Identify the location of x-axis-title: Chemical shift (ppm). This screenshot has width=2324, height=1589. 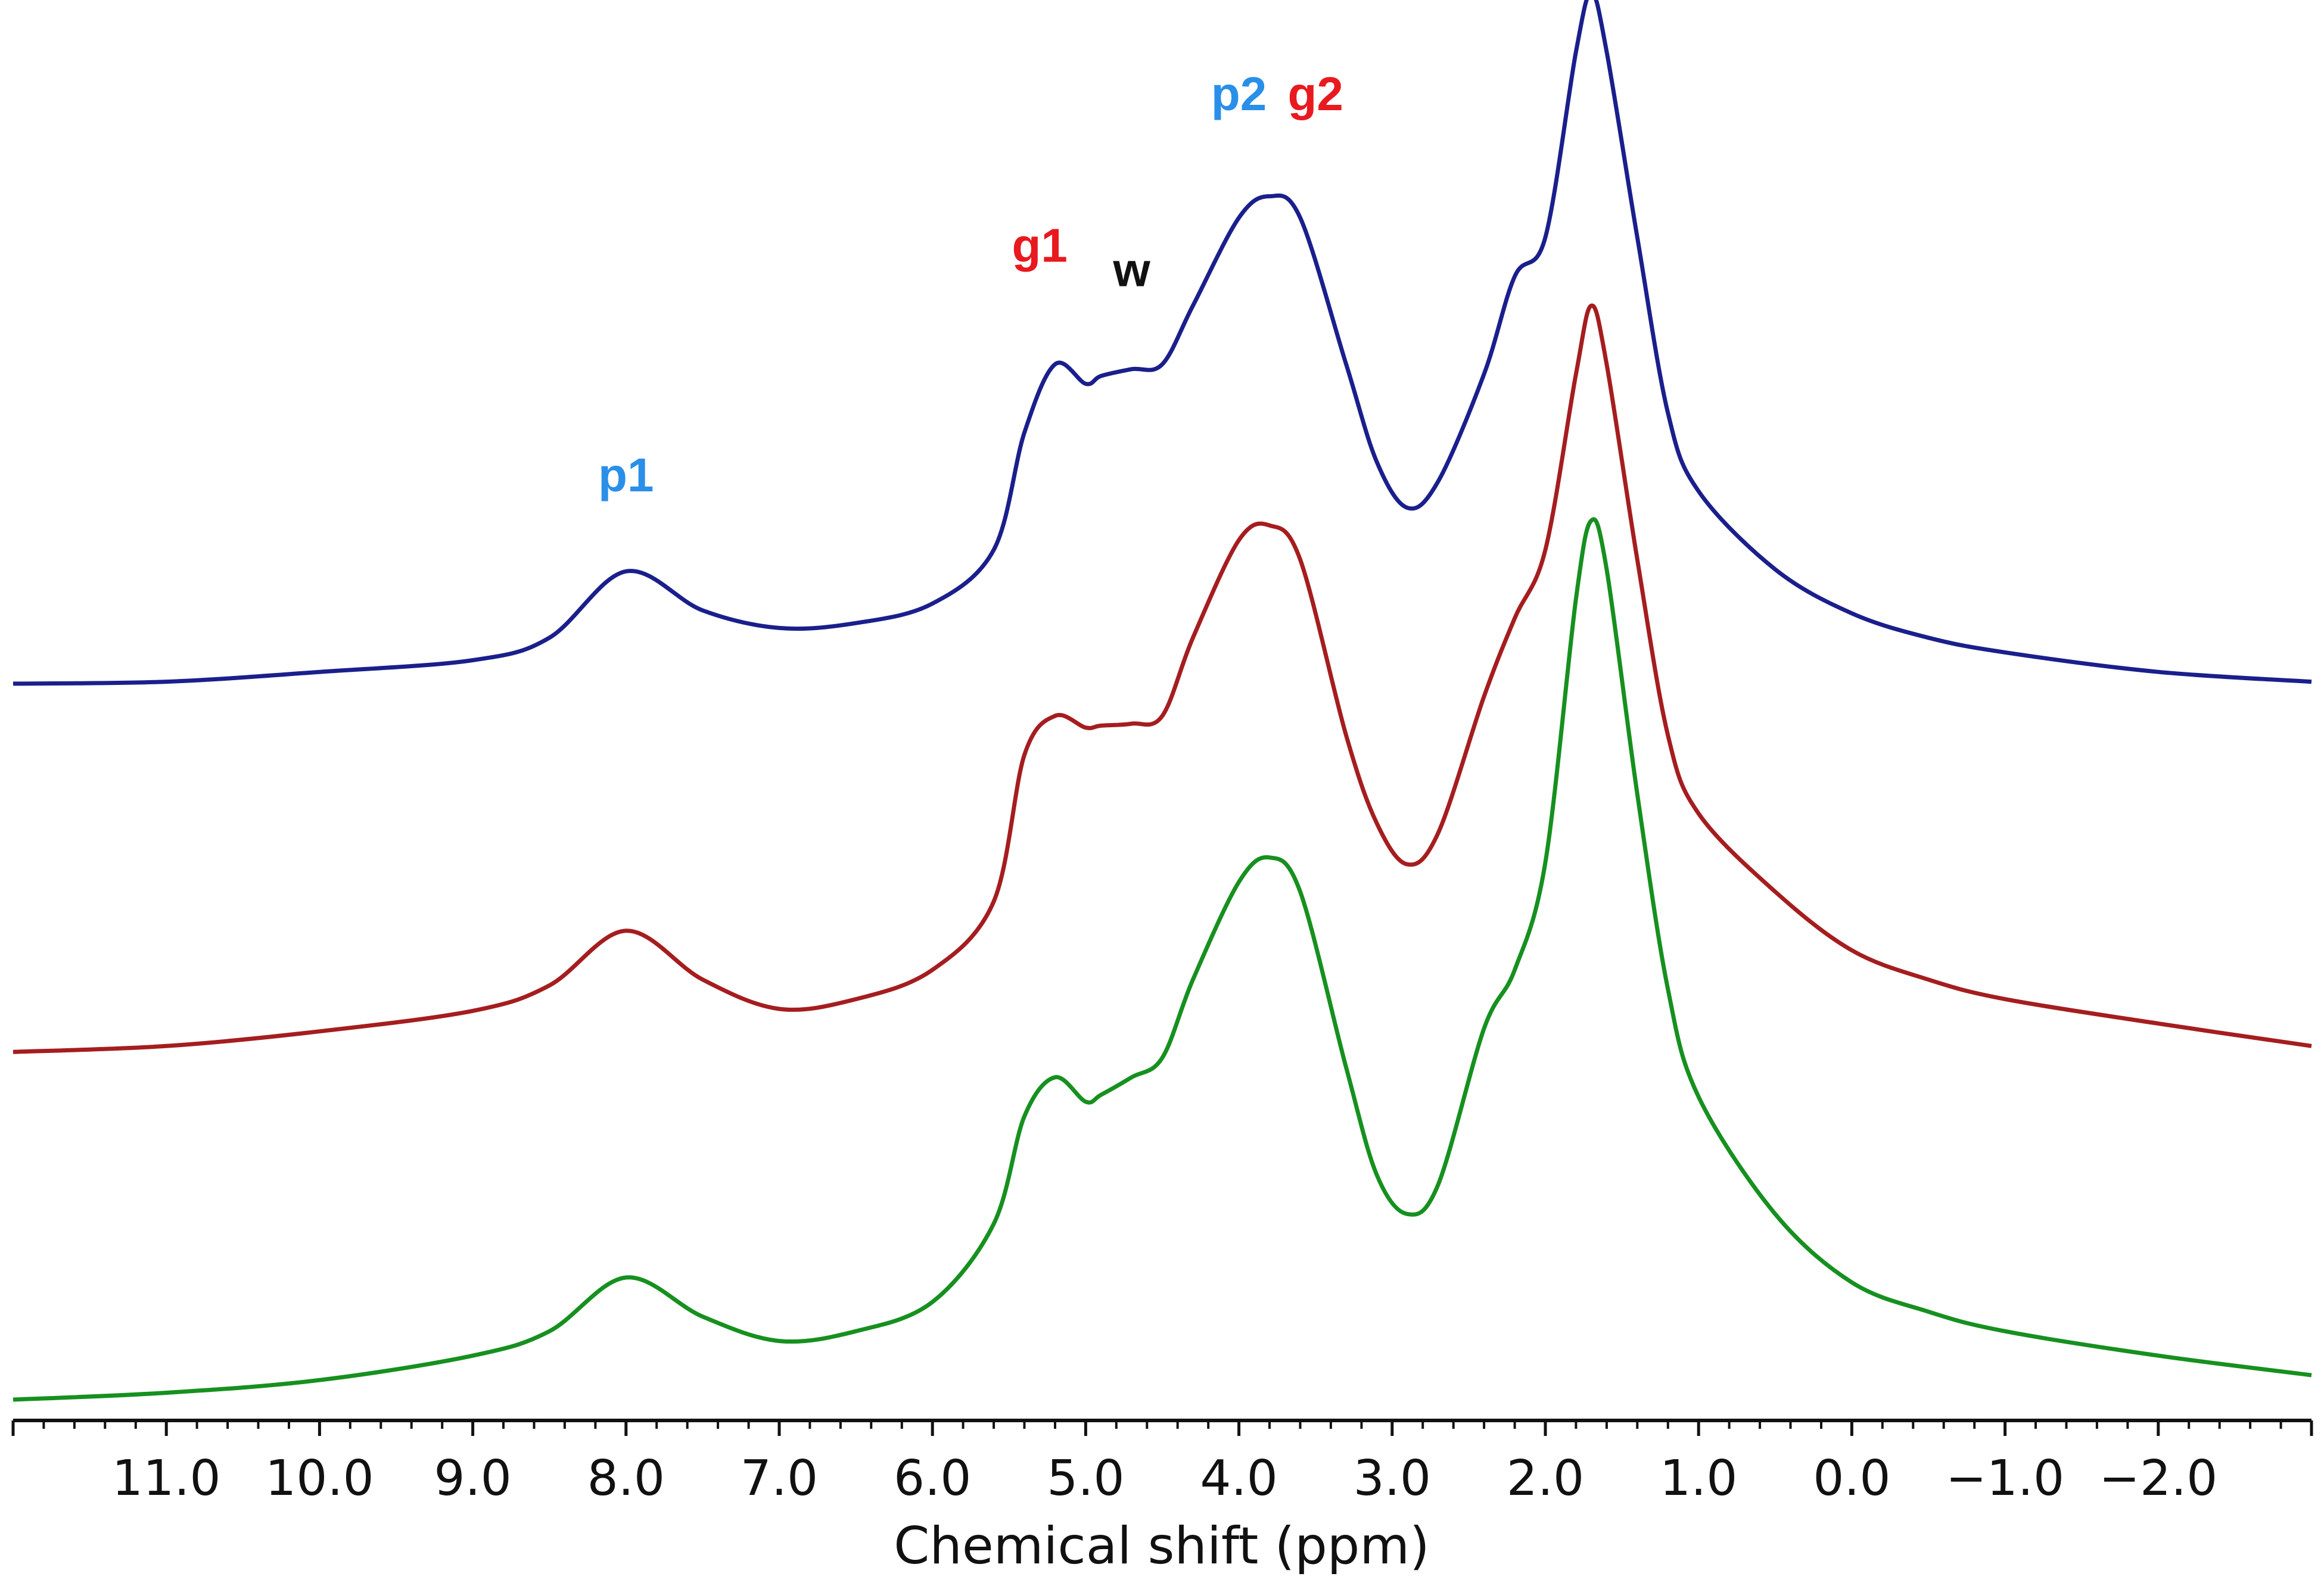
(1161, 1546).